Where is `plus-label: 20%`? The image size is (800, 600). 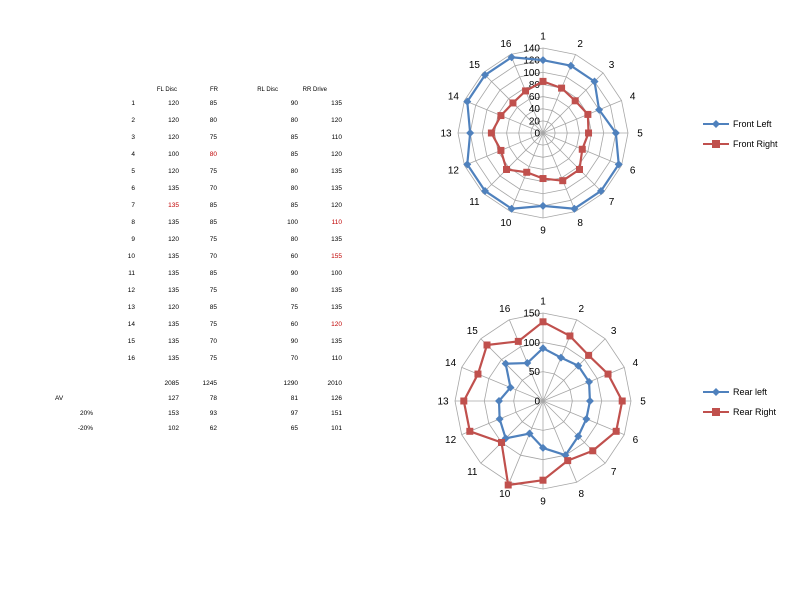
plus-label: 20% is located at coordinates (86, 413).